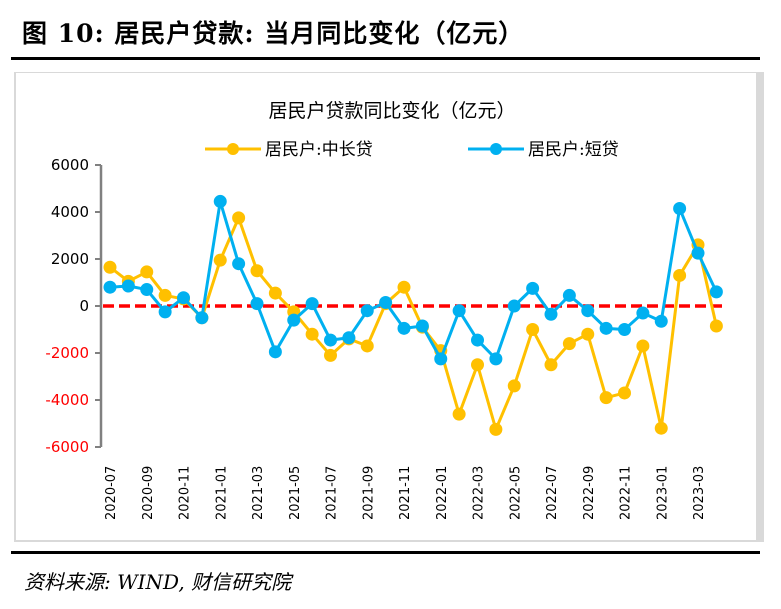  What do you see at coordinates (67, 447) in the screenshot?
I see `y-tick-label: -6000` at bounding box center [67, 447].